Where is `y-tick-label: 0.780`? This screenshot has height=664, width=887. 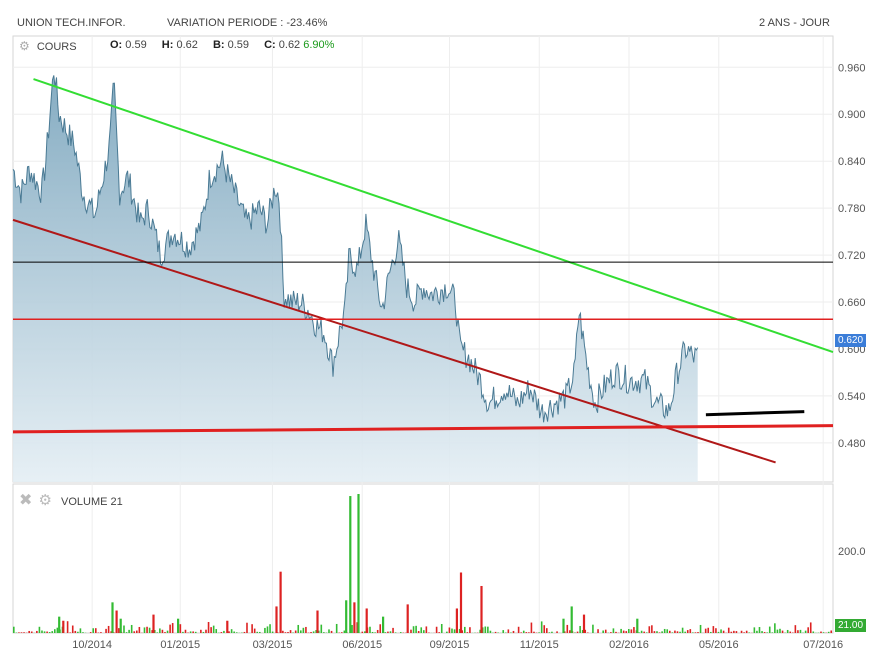
y-tick-label: 0.780 is located at coordinates (852, 209).